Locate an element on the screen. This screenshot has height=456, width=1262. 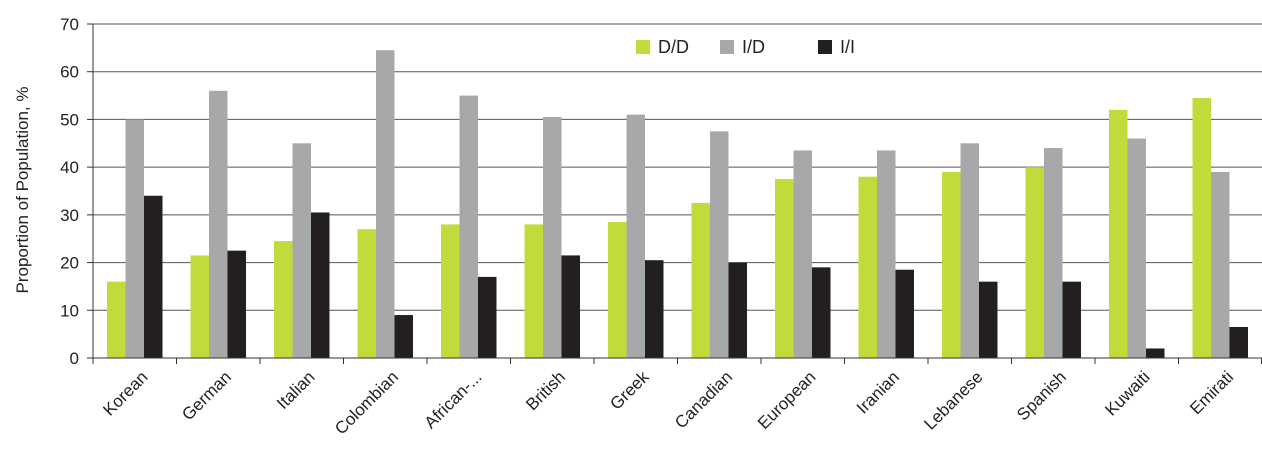
x-tick-label: Emirati is located at coordinates (1211, 392).